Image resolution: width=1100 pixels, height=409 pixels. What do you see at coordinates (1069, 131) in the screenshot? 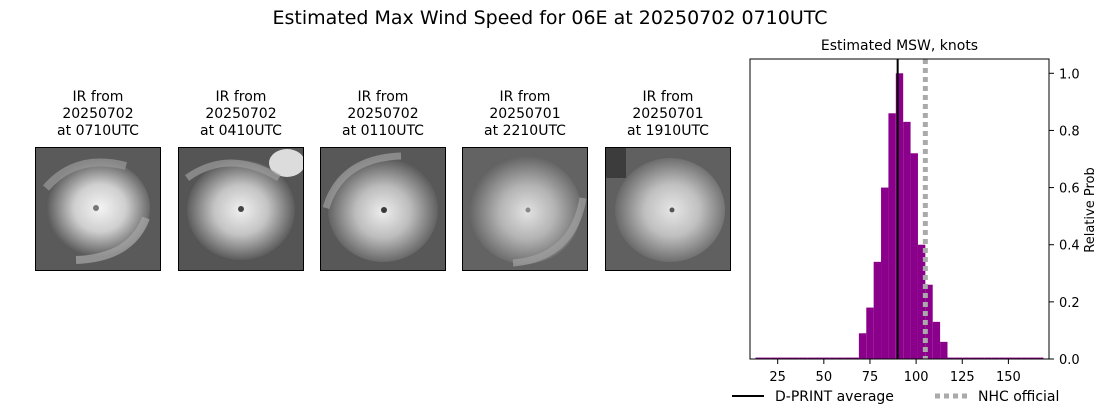
I see `y-tick-label: 0.8` at bounding box center [1069, 131].